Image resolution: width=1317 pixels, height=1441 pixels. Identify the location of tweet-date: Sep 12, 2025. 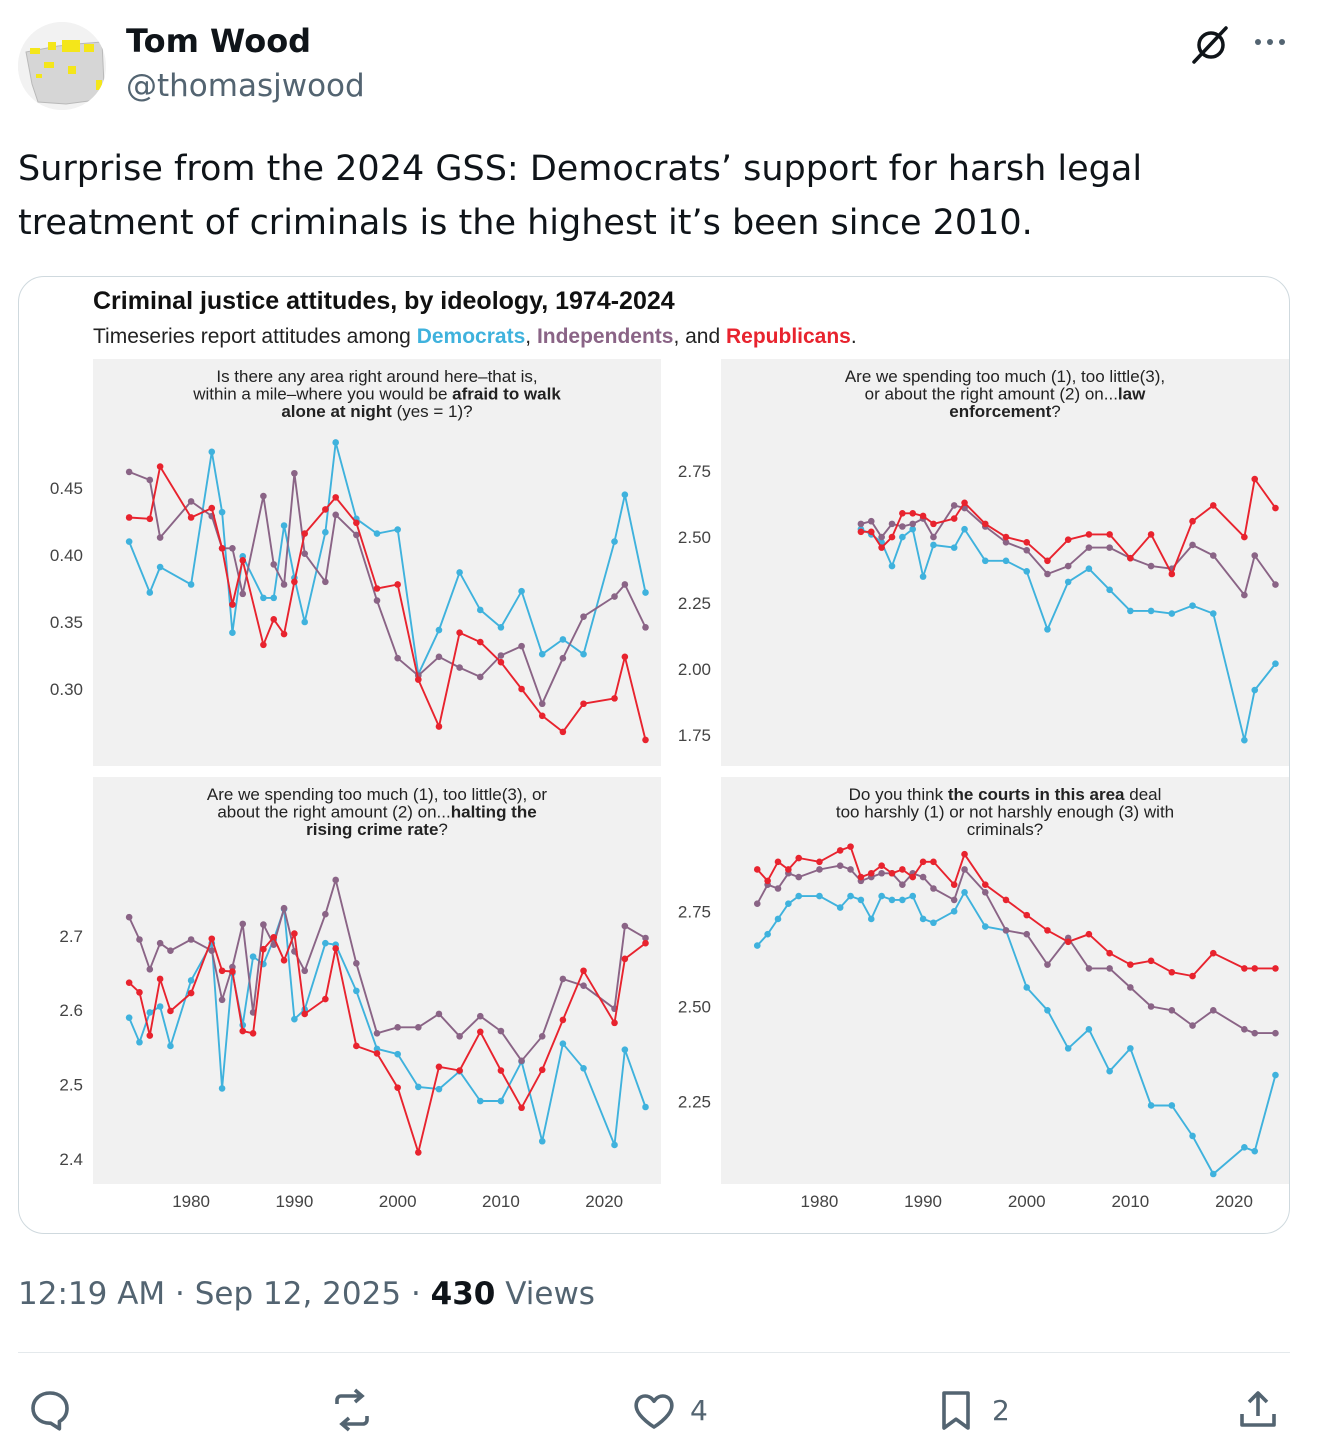
(298, 1294).